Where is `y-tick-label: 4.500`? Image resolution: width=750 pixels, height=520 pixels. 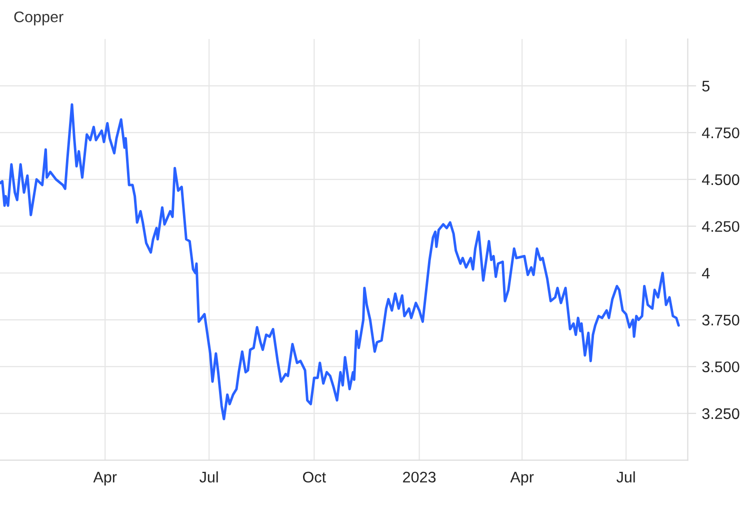
y-tick-label: 4.500 is located at coordinates (721, 180).